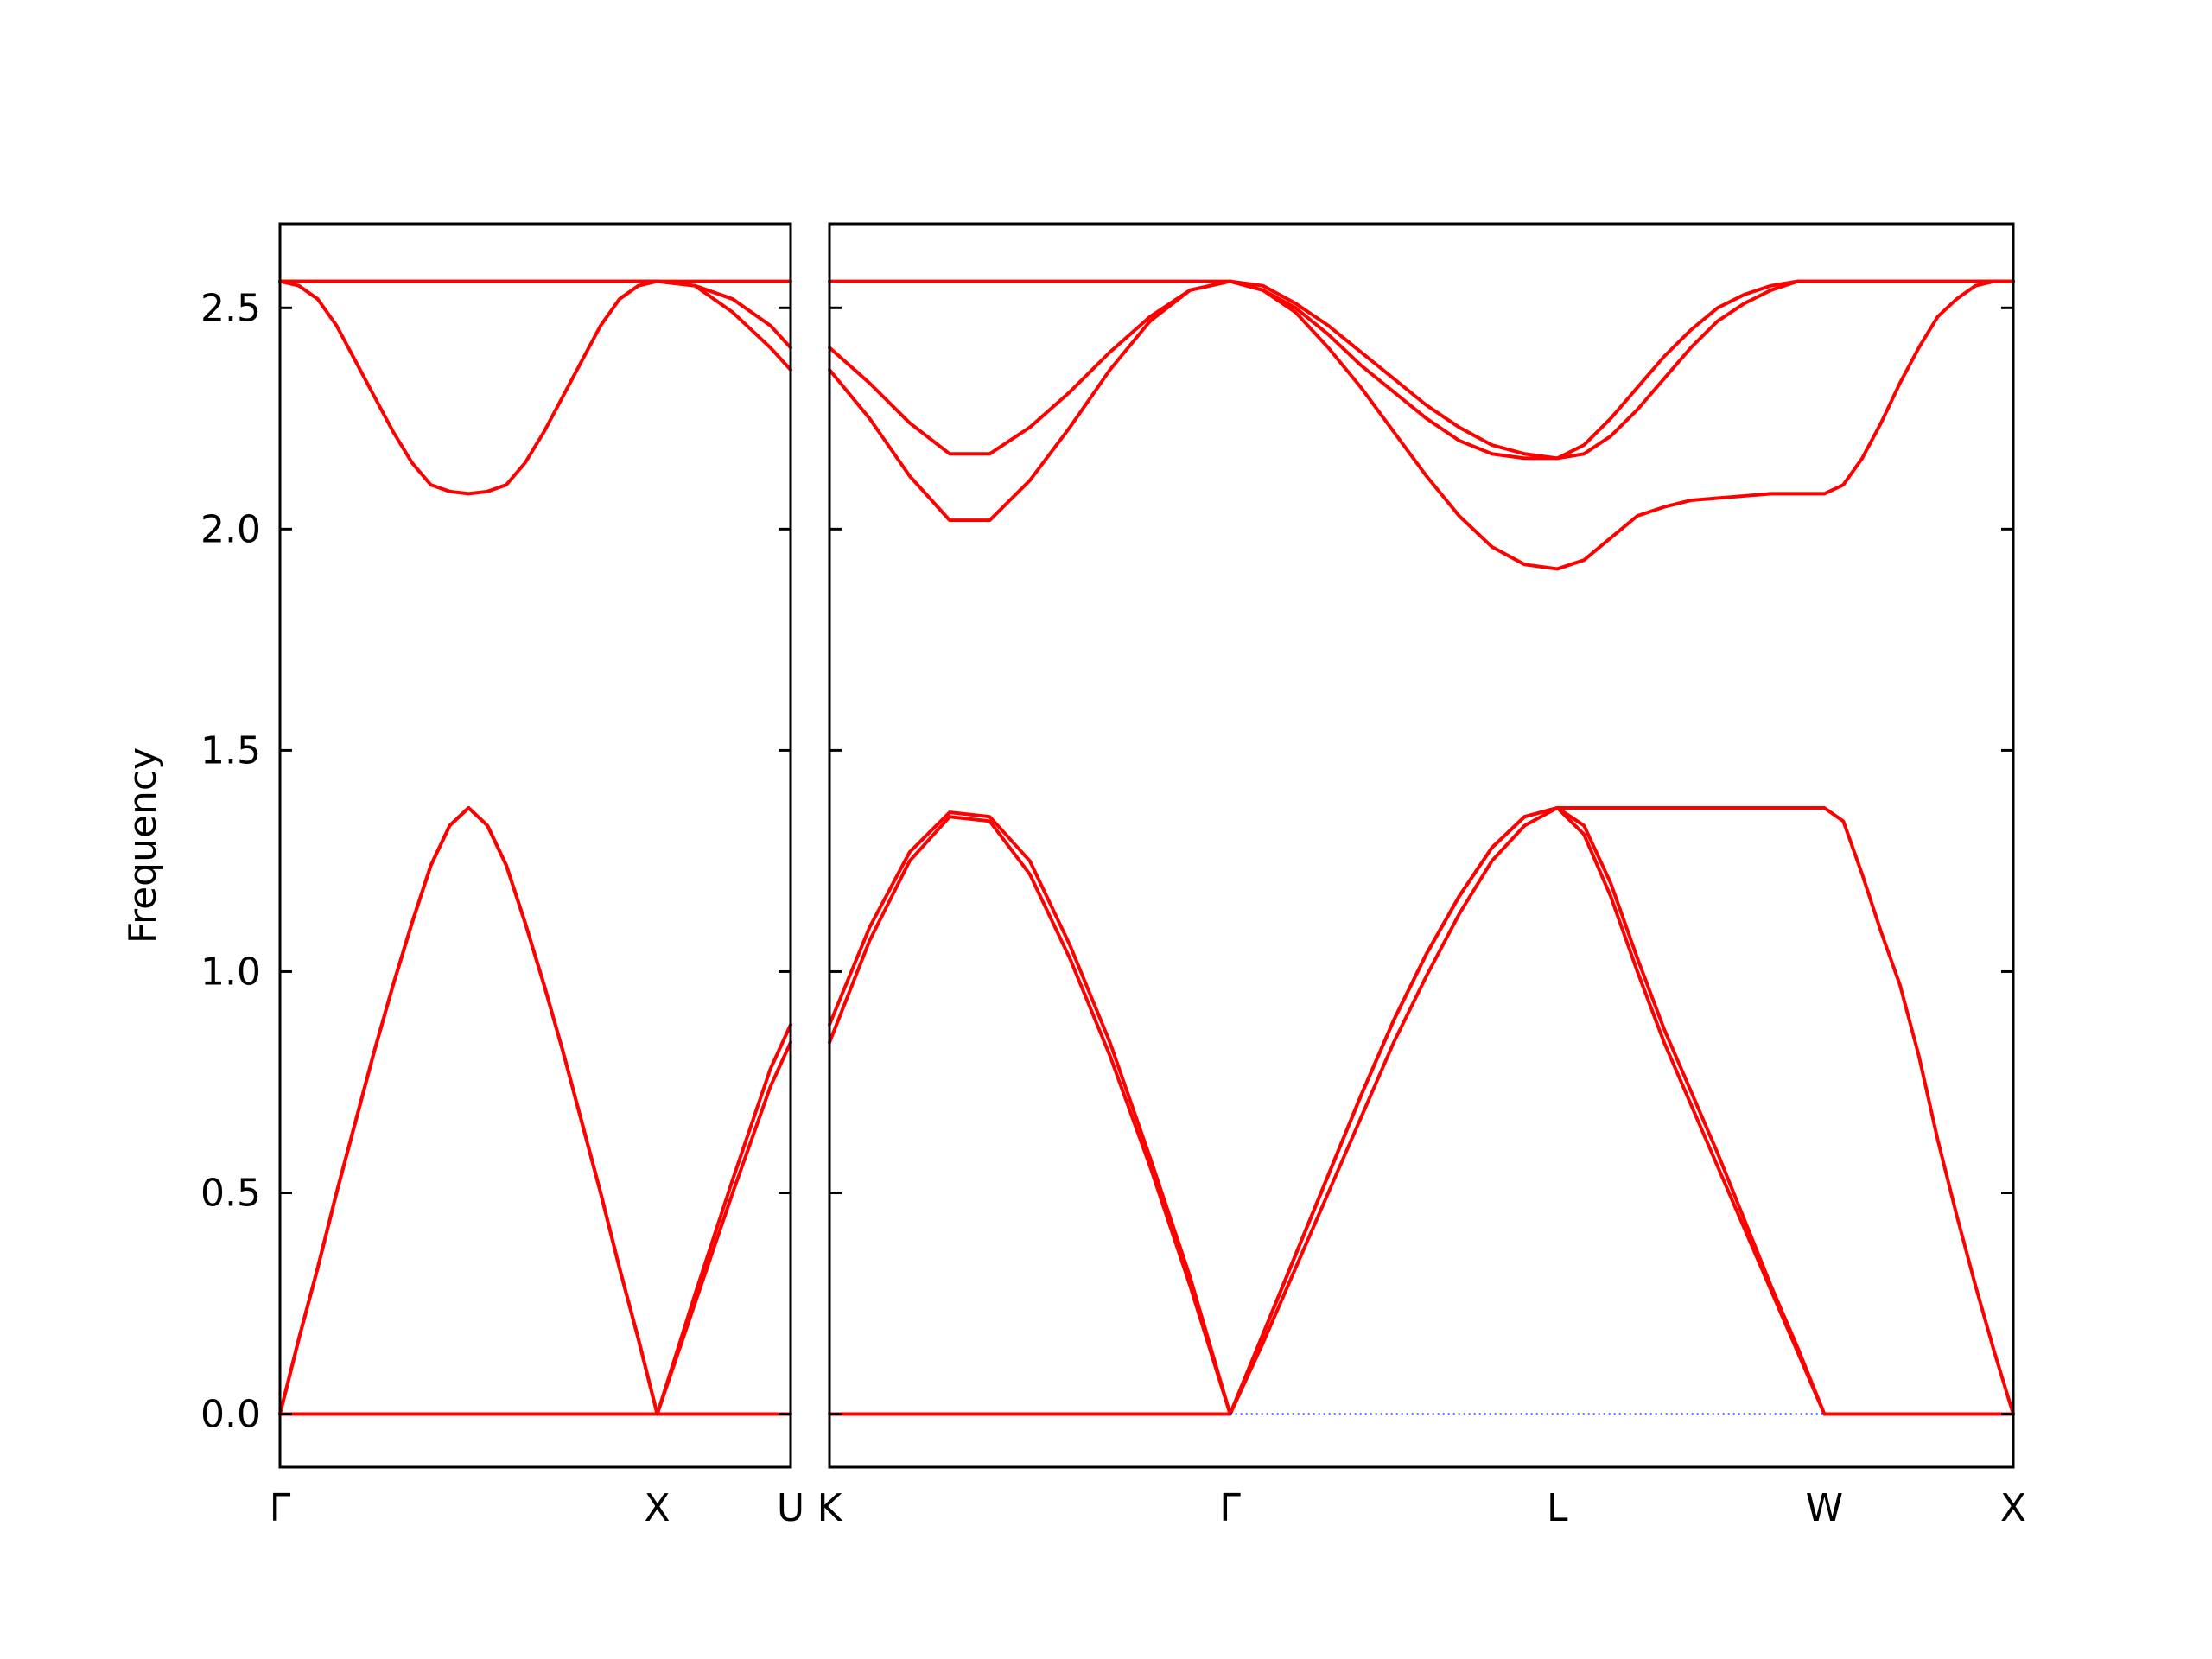  What do you see at coordinates (231, 750) in the screenshot?
I see `y-tick-label: 1.5` at bounding box center [231, 750].